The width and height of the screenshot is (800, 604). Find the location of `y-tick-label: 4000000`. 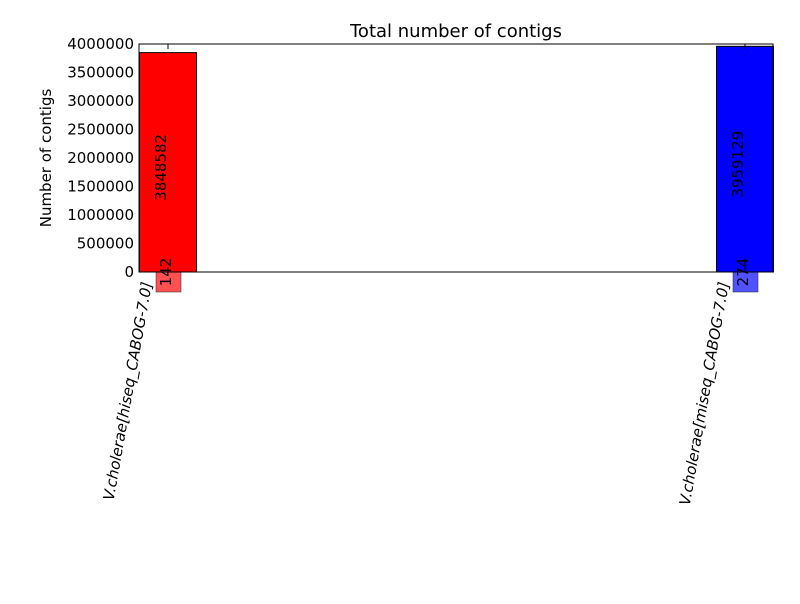

y-tick-label: 4000000 is located at coordinates (100, 44).